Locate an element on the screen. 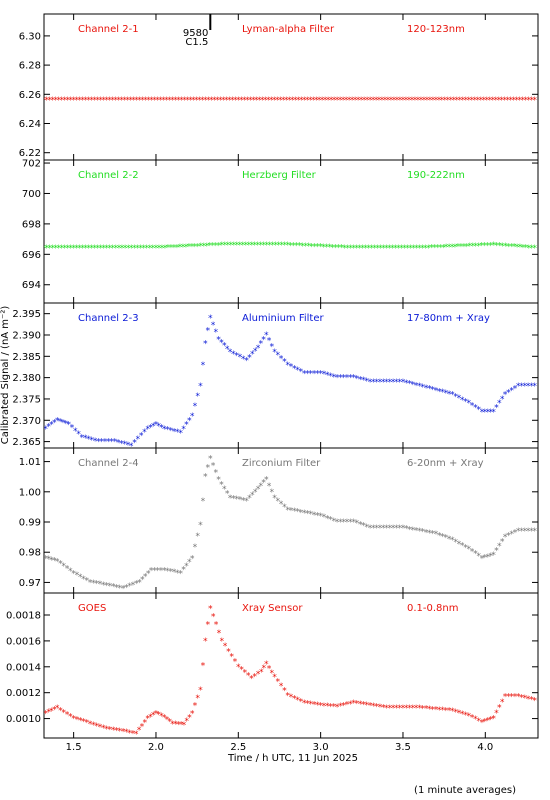 This screenshot has width=550, height=800. y-axis-label: Calibrated Signal / (nA m⁻²) is located at coordinates (5, 375).